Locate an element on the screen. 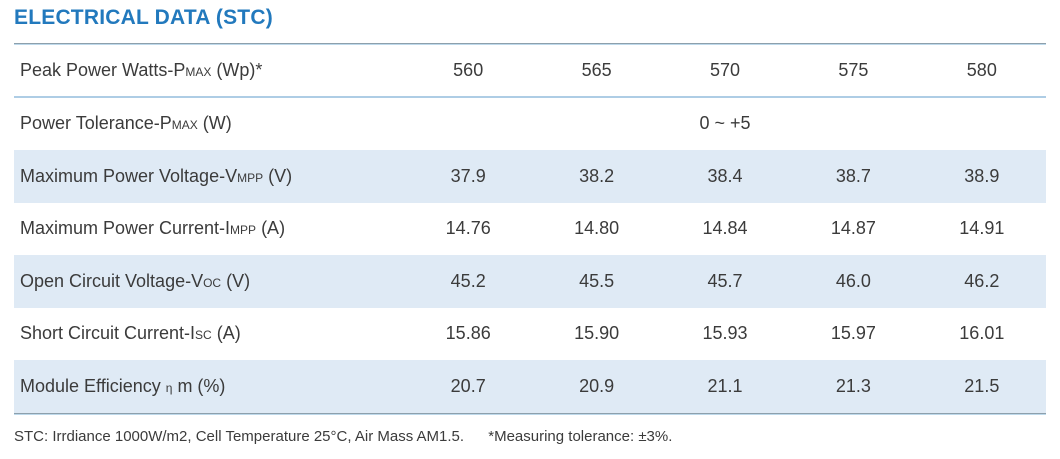  row-label: Maximum Power Current-IMPP (A) is located at coordinates (209, 228).